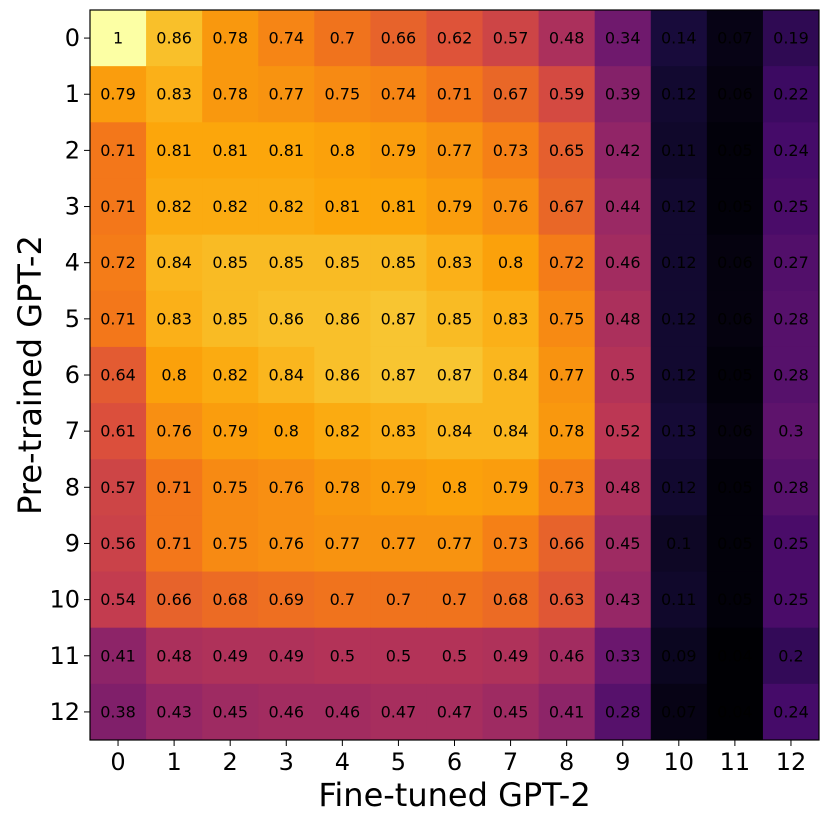 The image size is (830, 822). Describe the element at coordinates (343, 711) in the screenshot. I see `cell-value-label: 0.46` at that location.